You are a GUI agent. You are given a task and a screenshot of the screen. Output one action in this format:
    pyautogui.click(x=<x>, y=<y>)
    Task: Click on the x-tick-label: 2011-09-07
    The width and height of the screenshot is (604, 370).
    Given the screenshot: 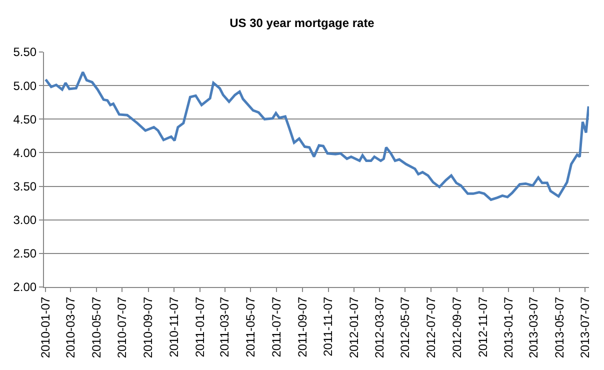 What is the action you would take?
    pyautogui.click(x=302, y=327)
    